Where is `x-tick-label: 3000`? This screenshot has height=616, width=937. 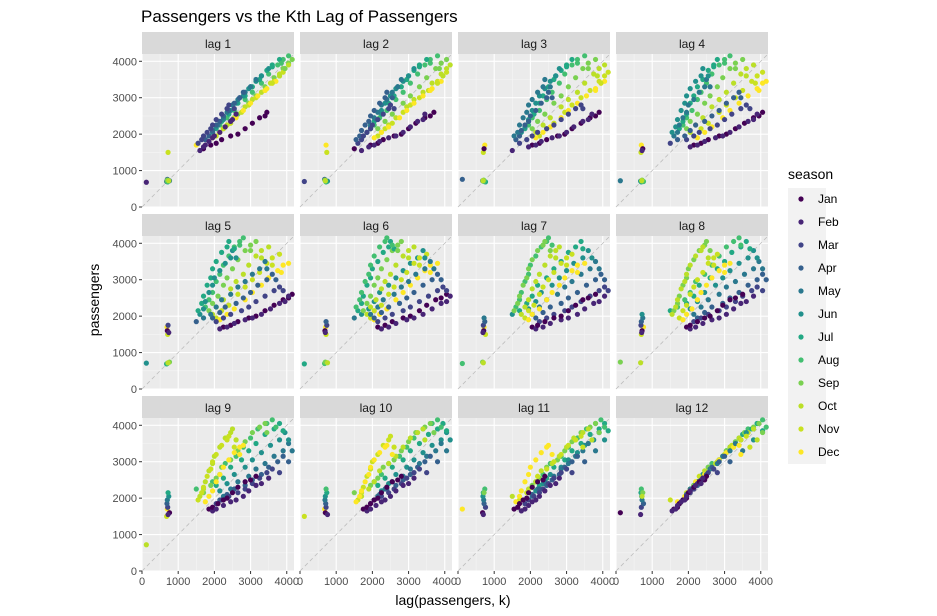
x-tick-label: 3000 is located at coordinates (724, 582).